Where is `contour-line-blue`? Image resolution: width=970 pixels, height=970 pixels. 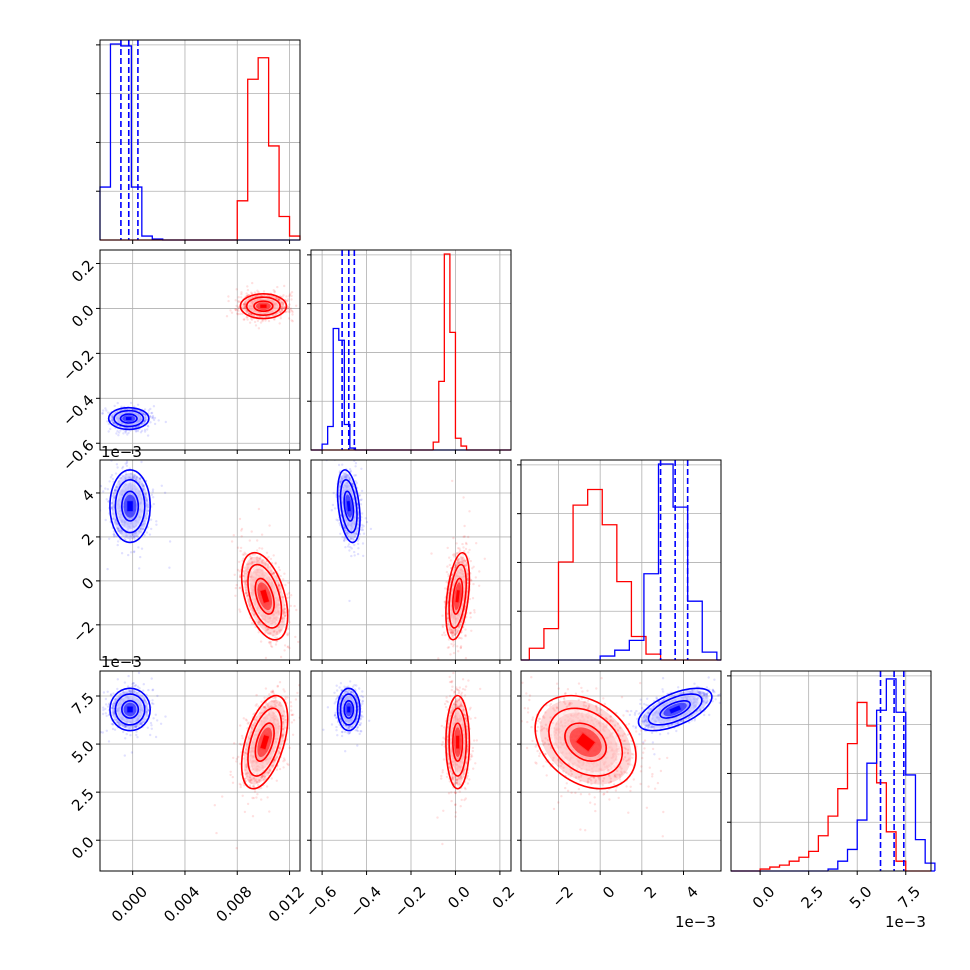
contour-line-blue is located at coordinates (128, 418).